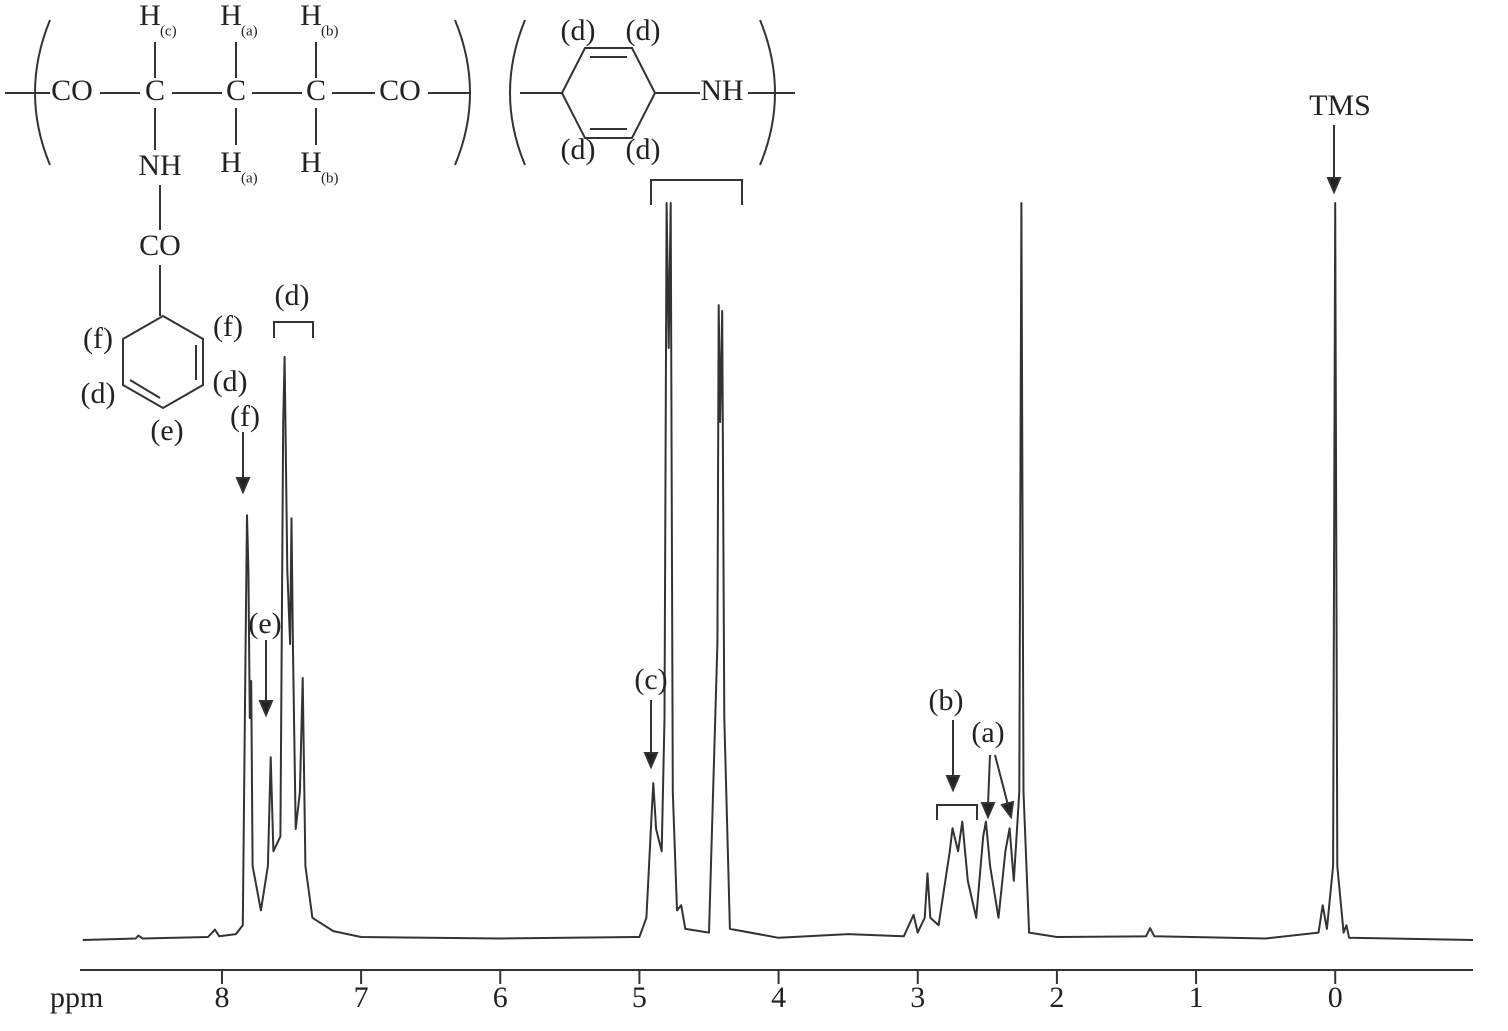  I want to click on x-tick-label: 5, so click(639, 997).